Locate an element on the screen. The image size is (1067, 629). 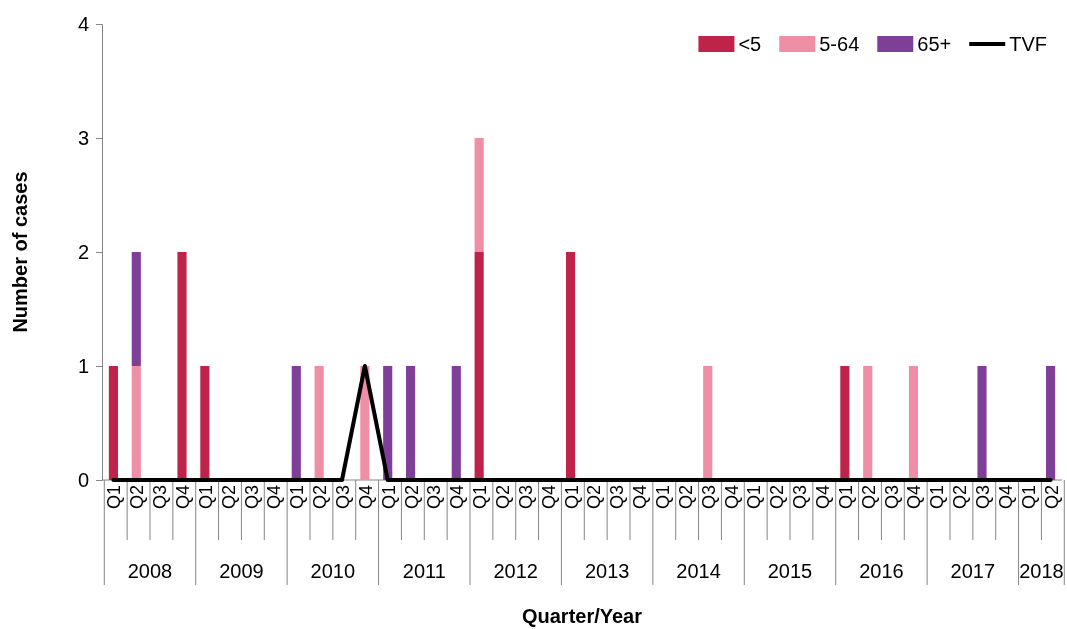
y-tick-label: 2 is located at coordinates (83, 251).